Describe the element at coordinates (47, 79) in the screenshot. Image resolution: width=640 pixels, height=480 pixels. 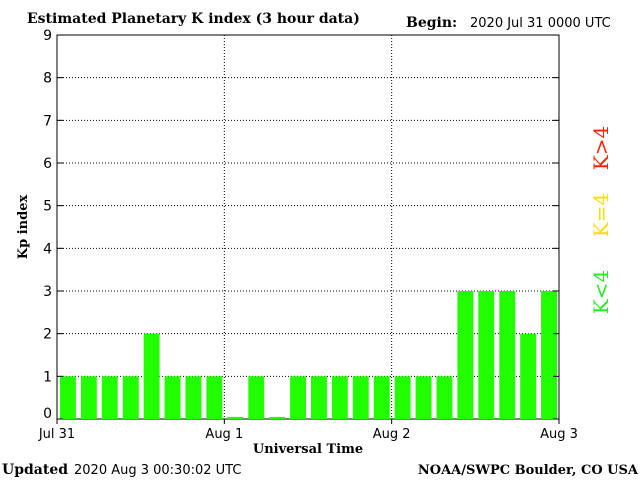
I see `y-tick-label: 8` at that location.